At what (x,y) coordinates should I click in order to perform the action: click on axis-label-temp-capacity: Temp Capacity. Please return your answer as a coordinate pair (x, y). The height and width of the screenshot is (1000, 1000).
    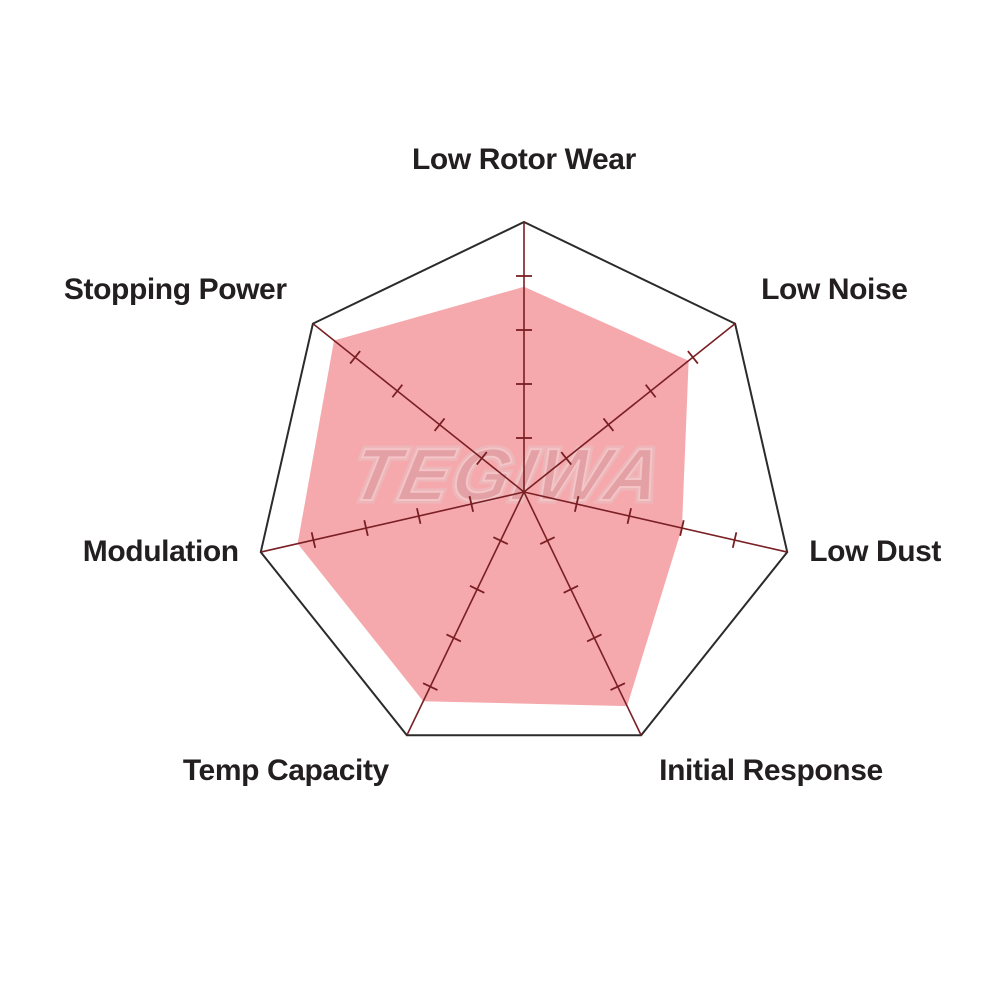
    Looking at the image, I should click on (285, 771).